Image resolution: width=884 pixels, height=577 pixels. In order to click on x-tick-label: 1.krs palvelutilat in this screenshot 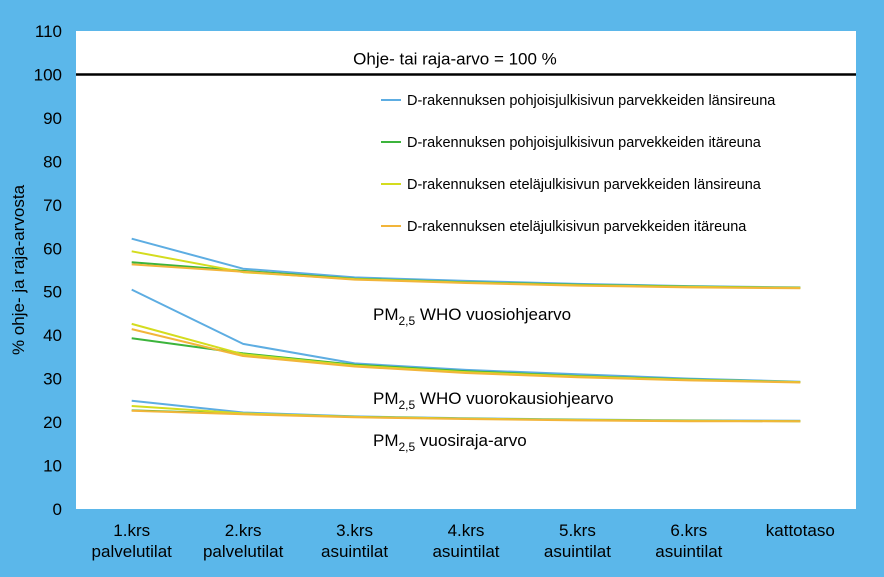, I will do `click(132, 541)`.